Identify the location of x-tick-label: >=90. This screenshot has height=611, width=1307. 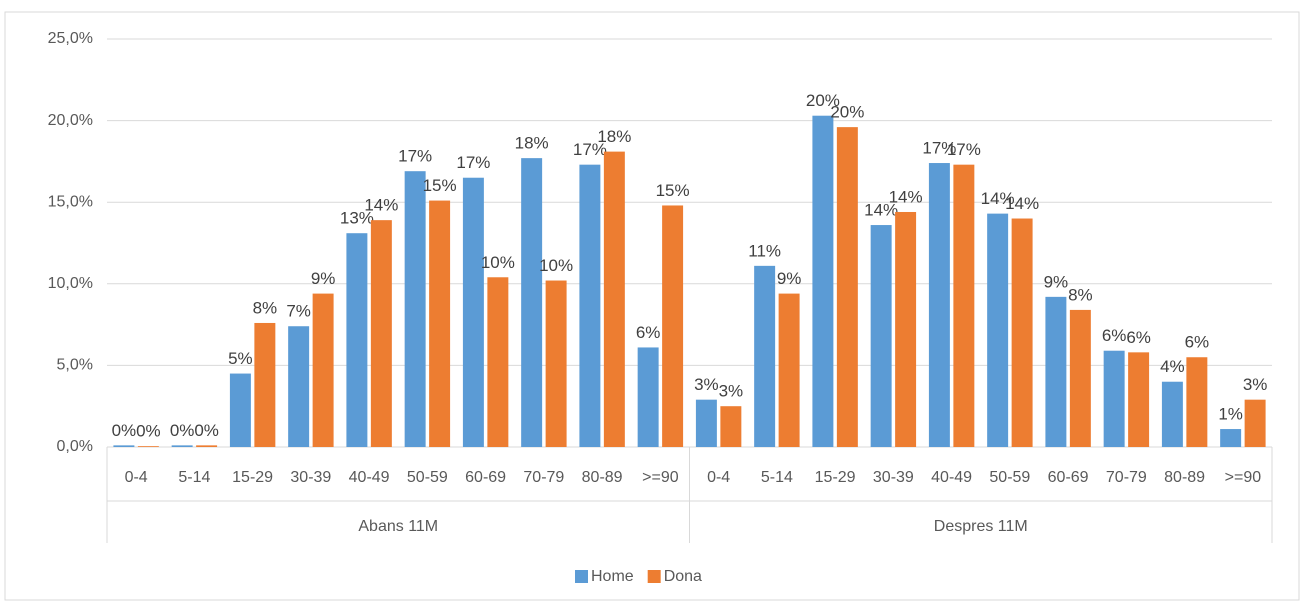
(1243, 477).